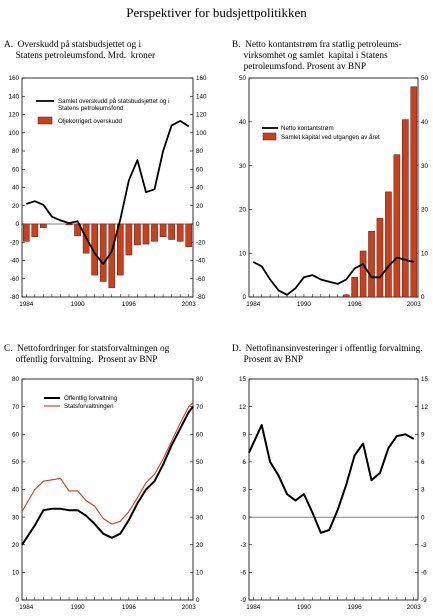 The width and height of the screenshot is (433, 616). What do you see at coordinates (425, 407) in the screenshot?
I see `y-tick-label-right: 12` at bounding box center [425, 407].